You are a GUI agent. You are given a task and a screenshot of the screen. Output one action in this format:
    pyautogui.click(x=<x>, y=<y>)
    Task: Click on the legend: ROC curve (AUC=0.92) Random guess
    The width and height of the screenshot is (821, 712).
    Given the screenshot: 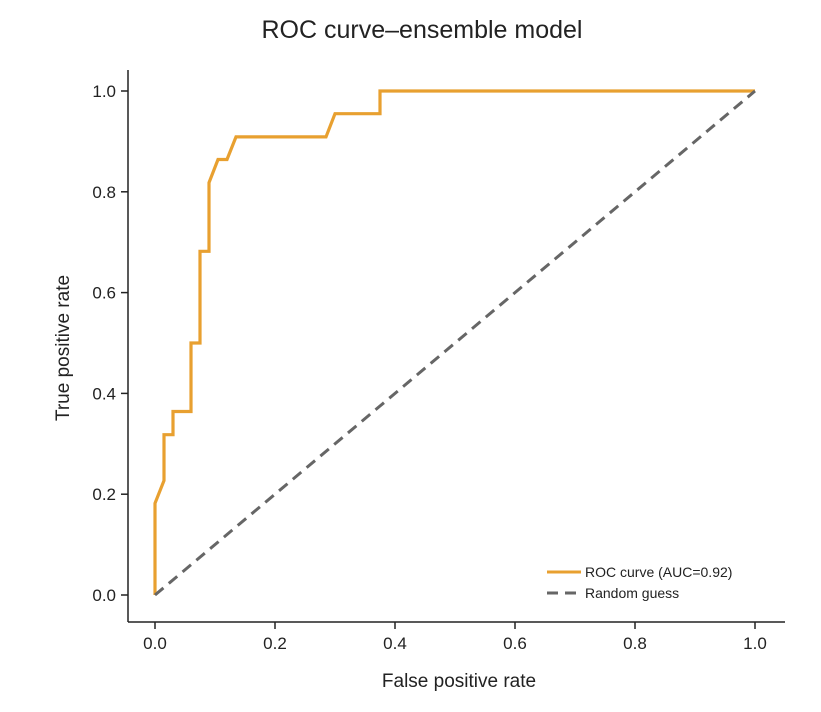 What is the action you would take?
    pyautogui.click(x=639, y=582)
    